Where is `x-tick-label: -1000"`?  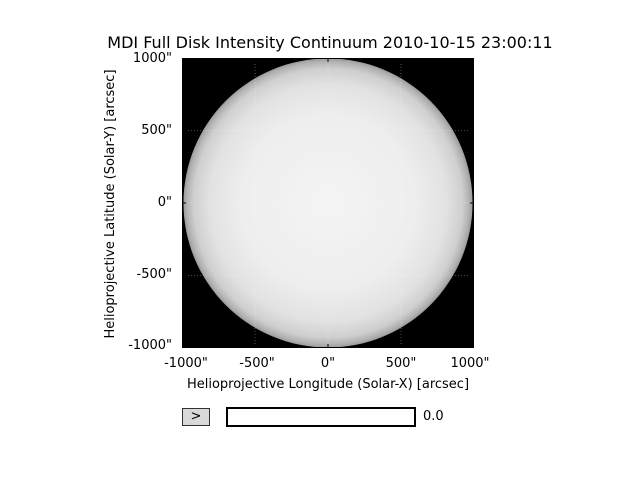 x-tick-label: -1000" is located at coordinates (186, 363).